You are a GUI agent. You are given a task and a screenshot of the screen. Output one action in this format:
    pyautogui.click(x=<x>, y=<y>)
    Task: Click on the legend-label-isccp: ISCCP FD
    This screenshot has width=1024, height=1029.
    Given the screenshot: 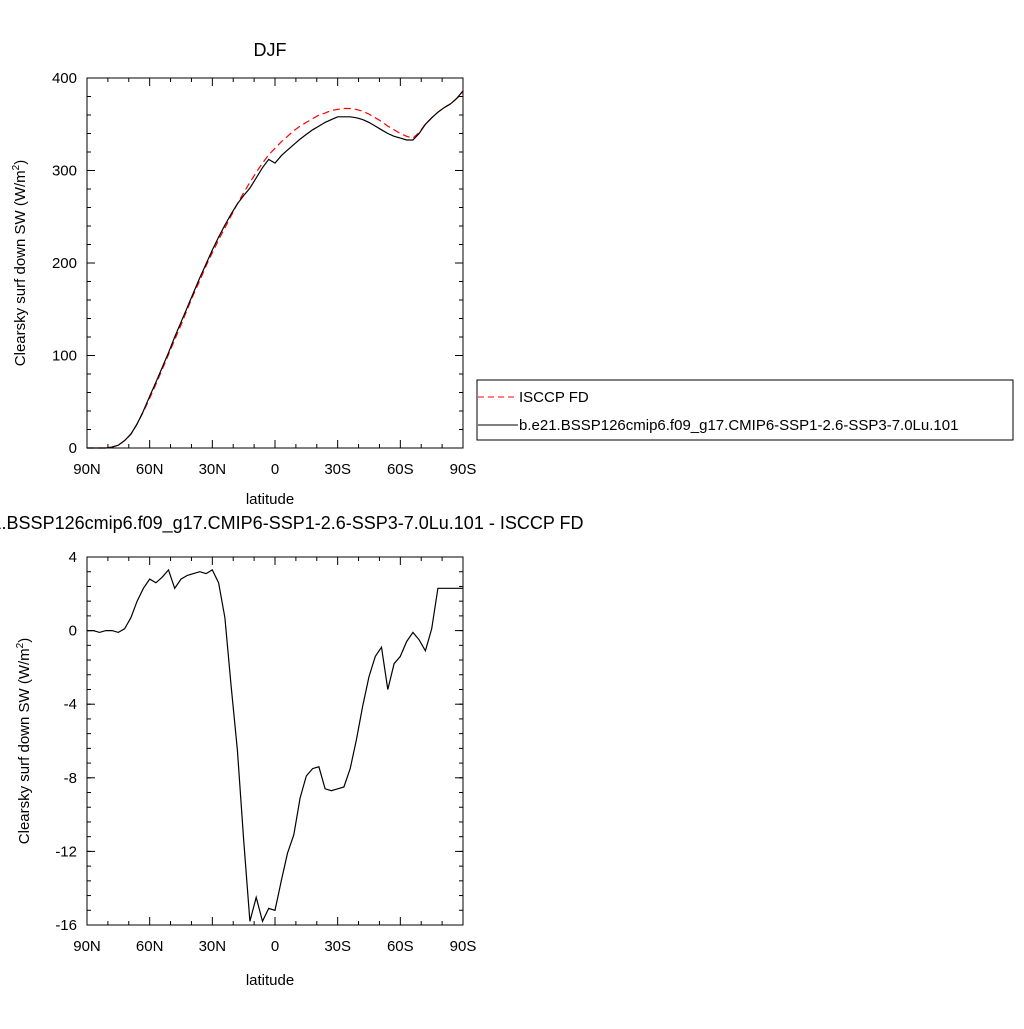 What is the action you would take?
    pyautogui.click(x=554, y=397)
    